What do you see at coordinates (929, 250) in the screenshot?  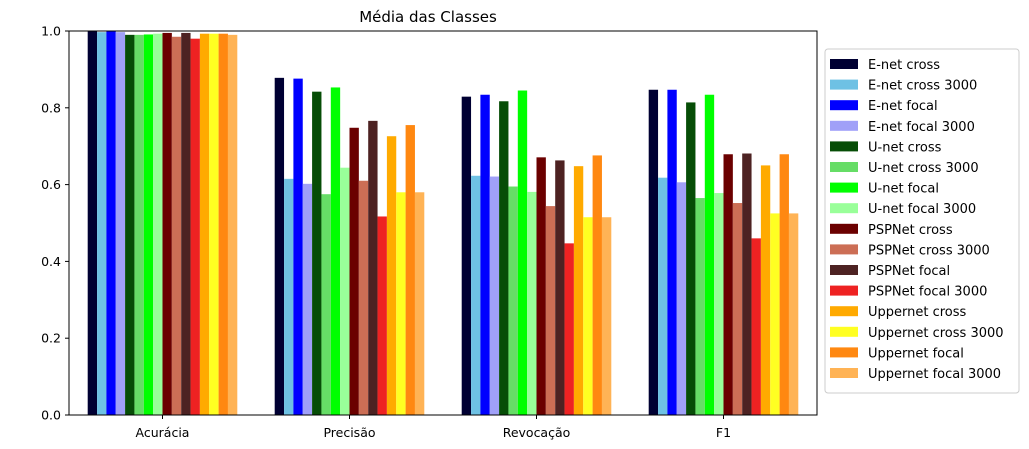 I see `legend-label: PSPNet cross 3000` at bounding box center [929, 250].